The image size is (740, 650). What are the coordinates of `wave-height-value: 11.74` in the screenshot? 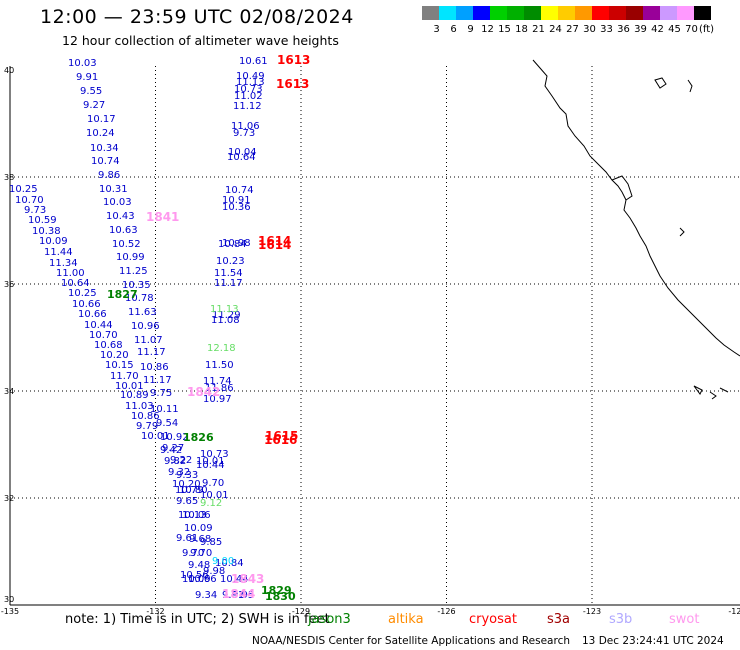 It's located at (217, 381).